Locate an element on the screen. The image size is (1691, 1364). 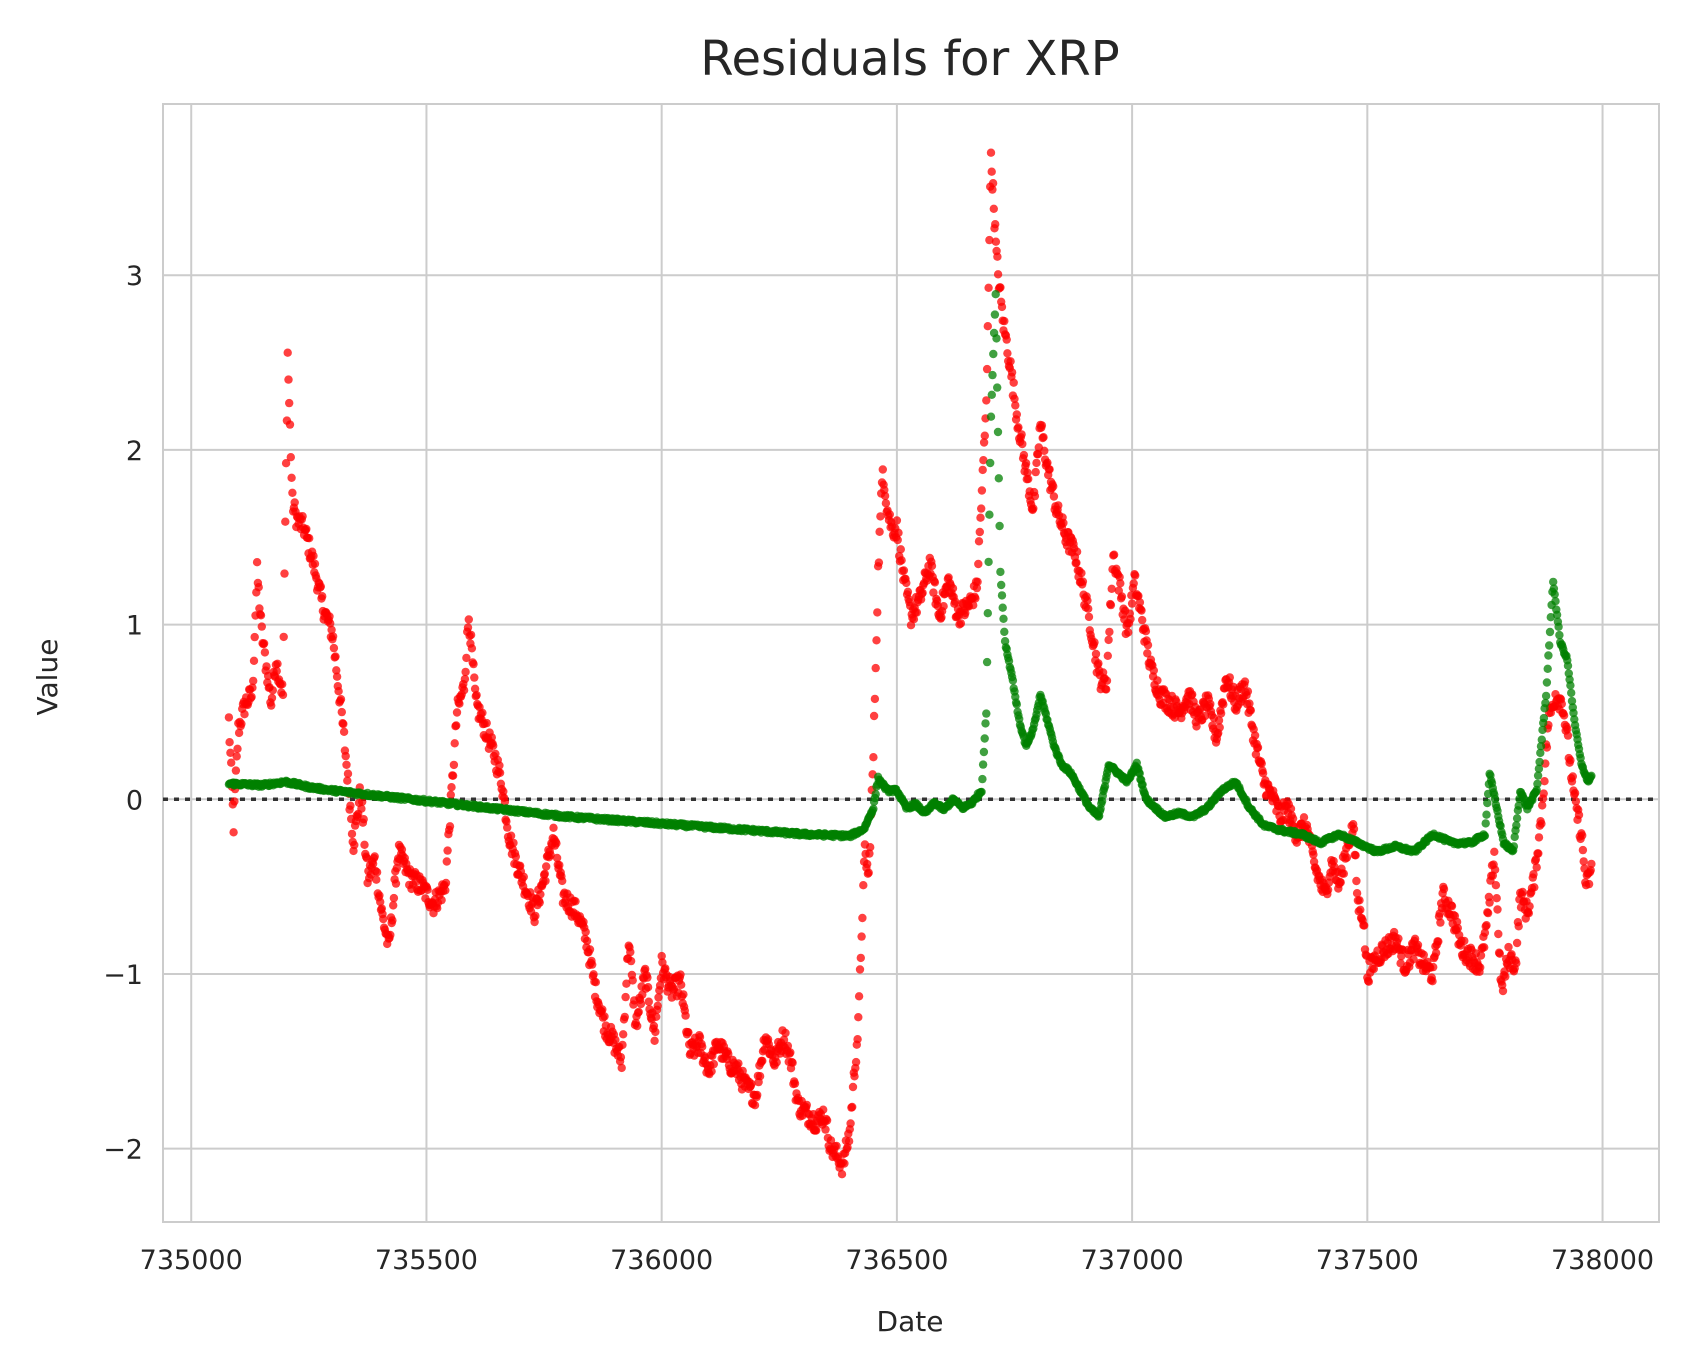
x-tick-label: 738000 is located at coordinates (1602, 1260).